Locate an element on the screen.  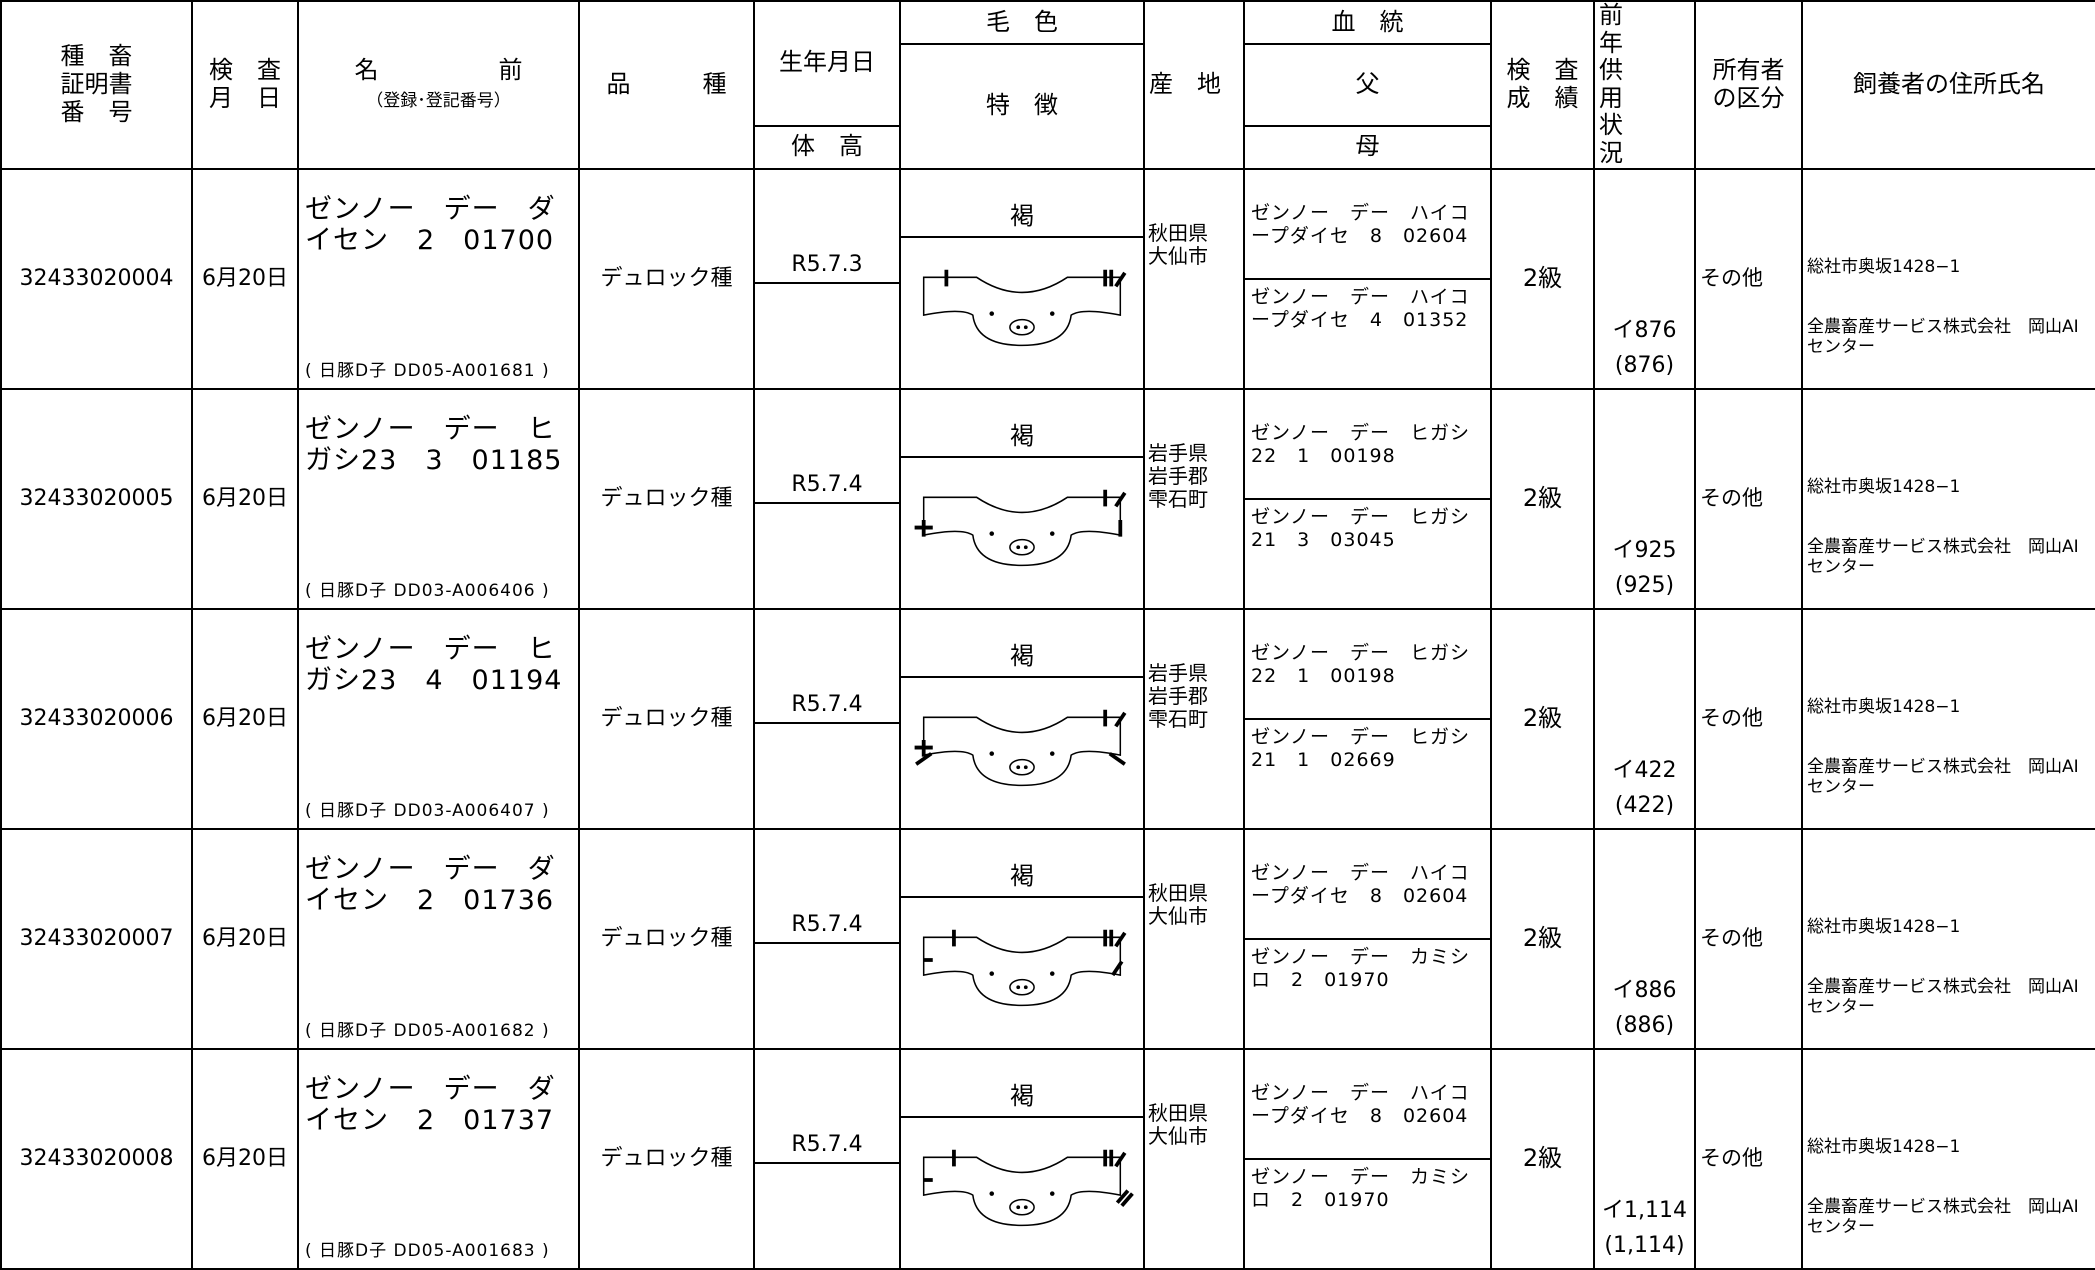
birth-date: R5.7.3 is located at coordinates (827, 268).